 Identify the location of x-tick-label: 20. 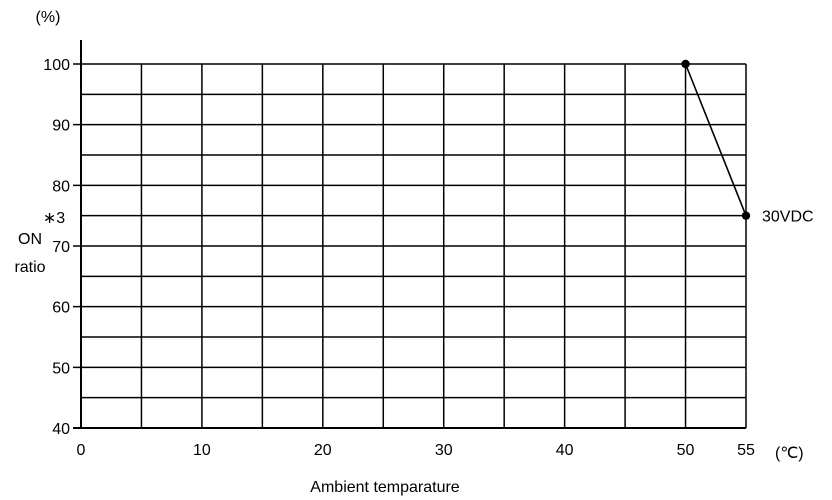
(323, 450).